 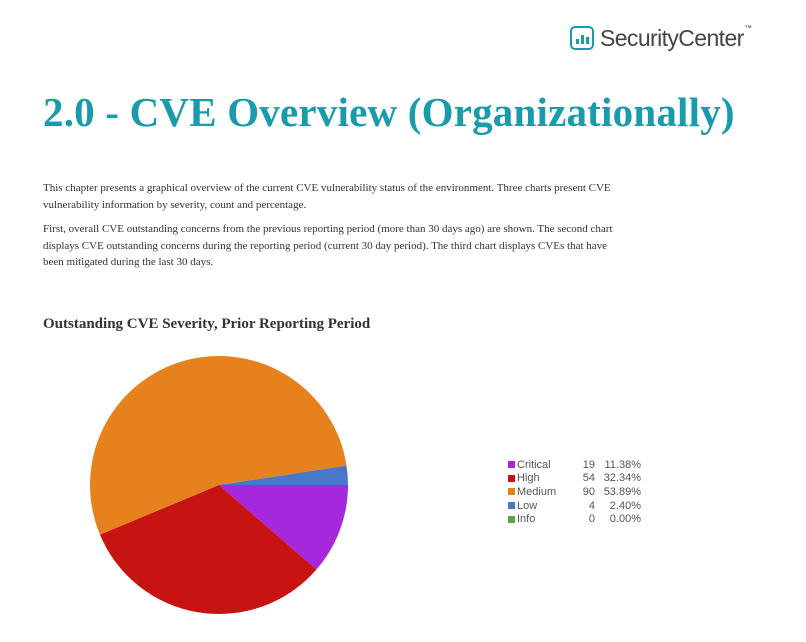 What do you see at coordinates (588, 478) in the screenshot?
I see `legend-count: 54` at bounding box center [588, 478].